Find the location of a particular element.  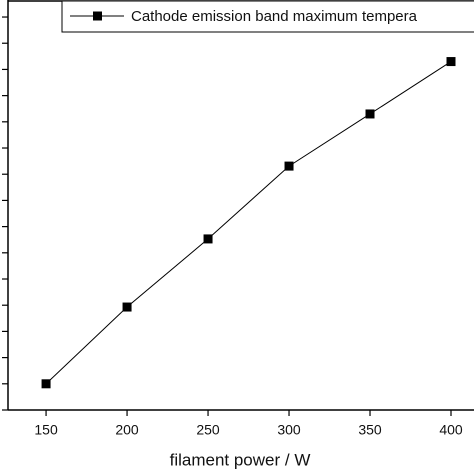

legend-marker is located at coordinates (97, 16).